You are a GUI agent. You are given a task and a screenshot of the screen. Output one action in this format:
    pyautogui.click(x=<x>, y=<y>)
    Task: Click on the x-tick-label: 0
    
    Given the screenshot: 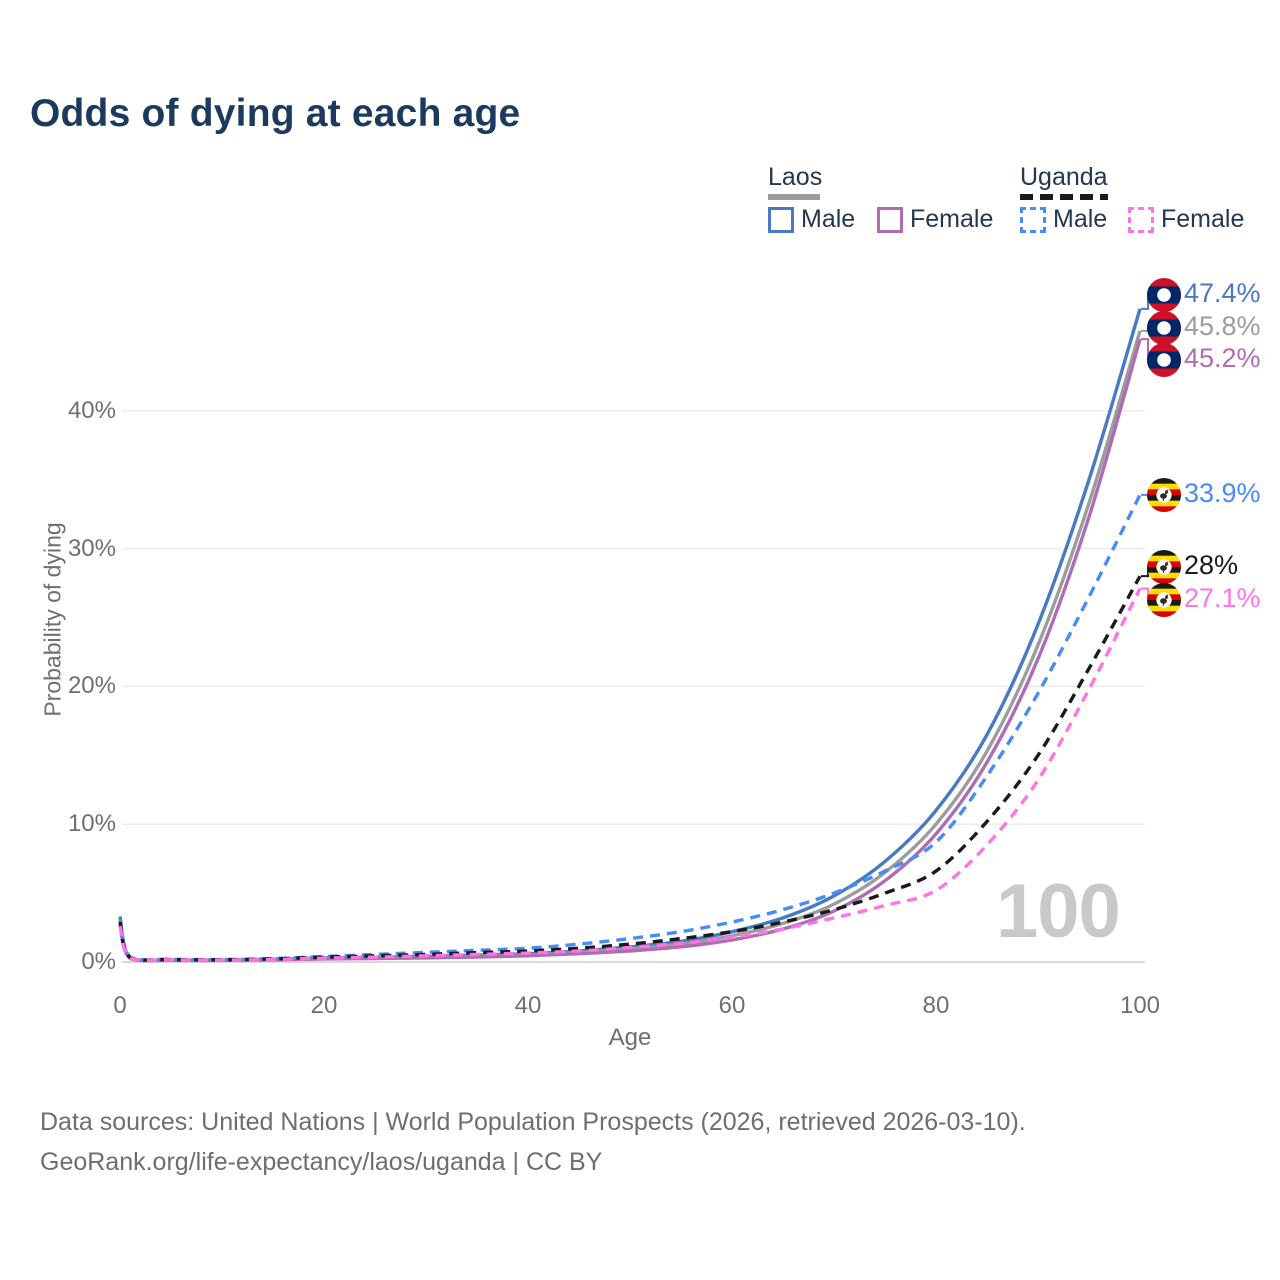 What is the action you would take?
    pyautogui.click(x=120, y=1005)
    